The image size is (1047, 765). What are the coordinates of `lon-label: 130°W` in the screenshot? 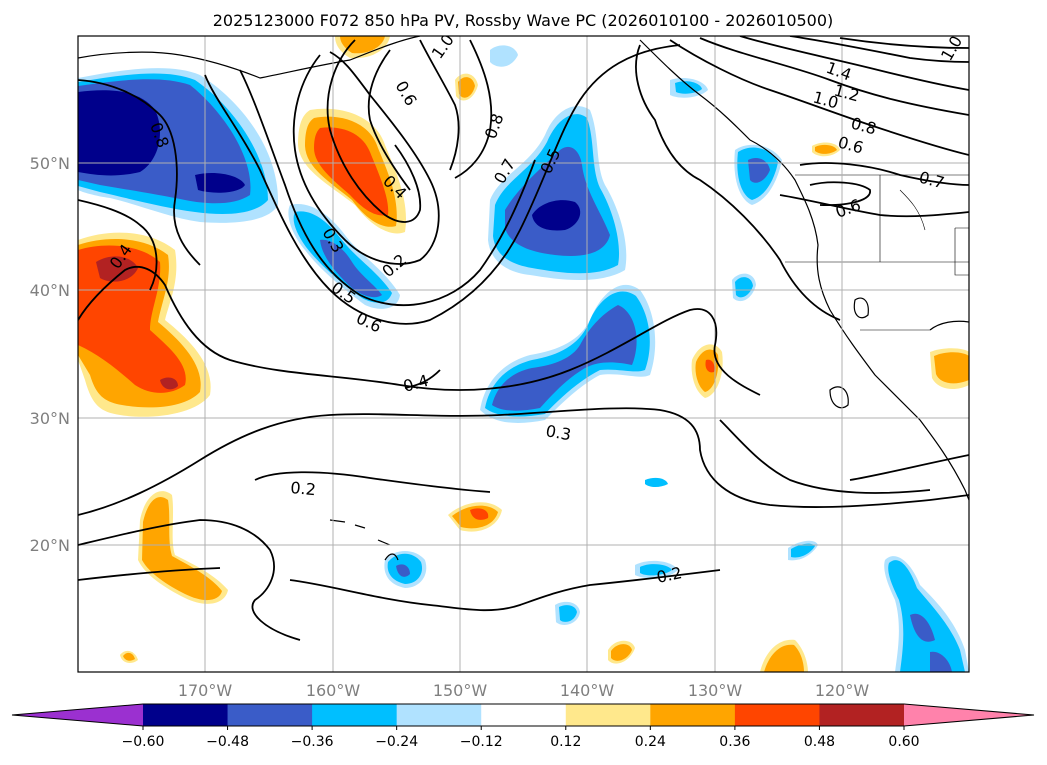 It's located at (715, 690).